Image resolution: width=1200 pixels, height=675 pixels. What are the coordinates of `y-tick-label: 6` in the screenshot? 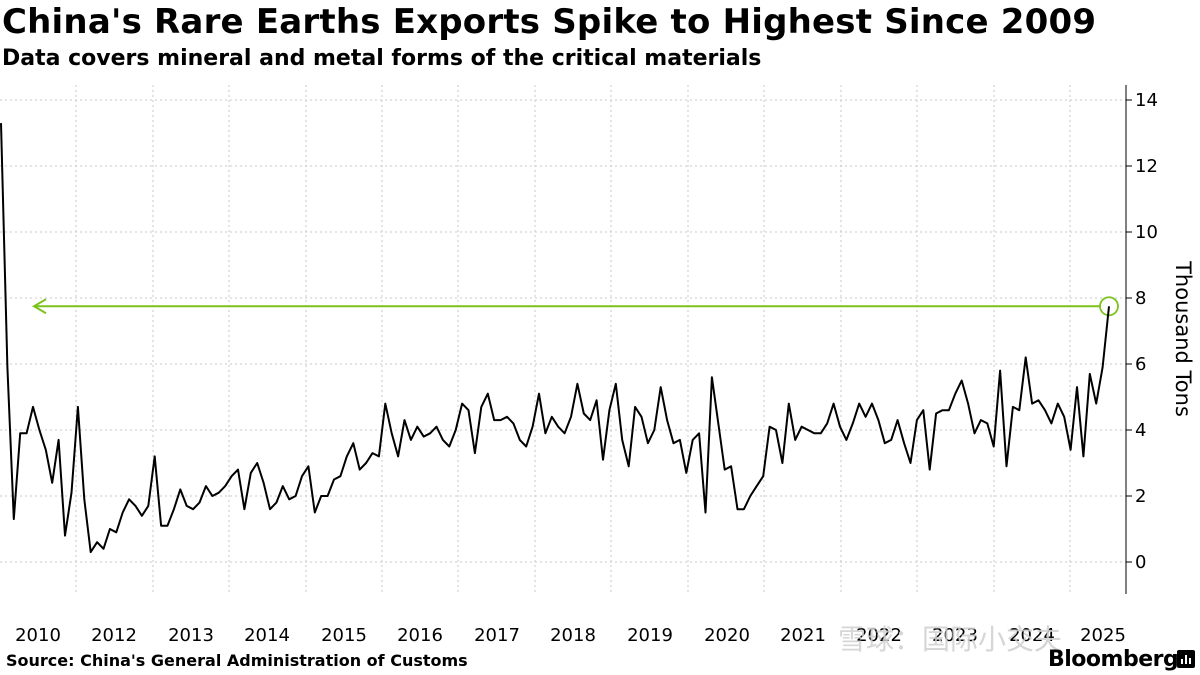 It's located at (1140, 364).